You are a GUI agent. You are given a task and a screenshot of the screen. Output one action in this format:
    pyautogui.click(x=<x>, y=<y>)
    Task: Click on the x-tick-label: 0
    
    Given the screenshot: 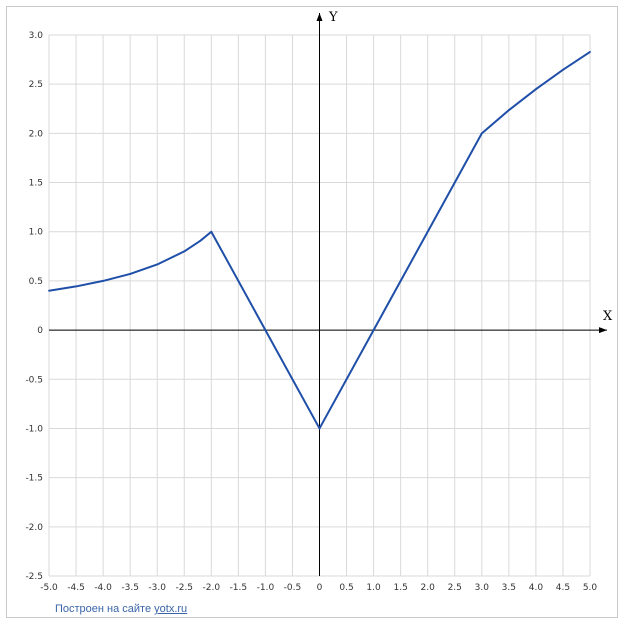 What is the action you would take?
    pyautogui.click(x=320, y=588)
    